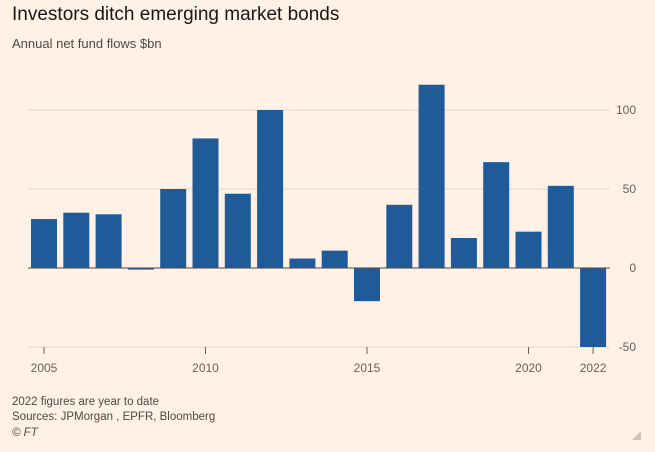 Image resolution: width=655 pixels, height=452 pixels. What do you see at coordinates (528, 368) in the screenshot?
I see `x-tick-label: 2020` at bounding box center [528, 368].